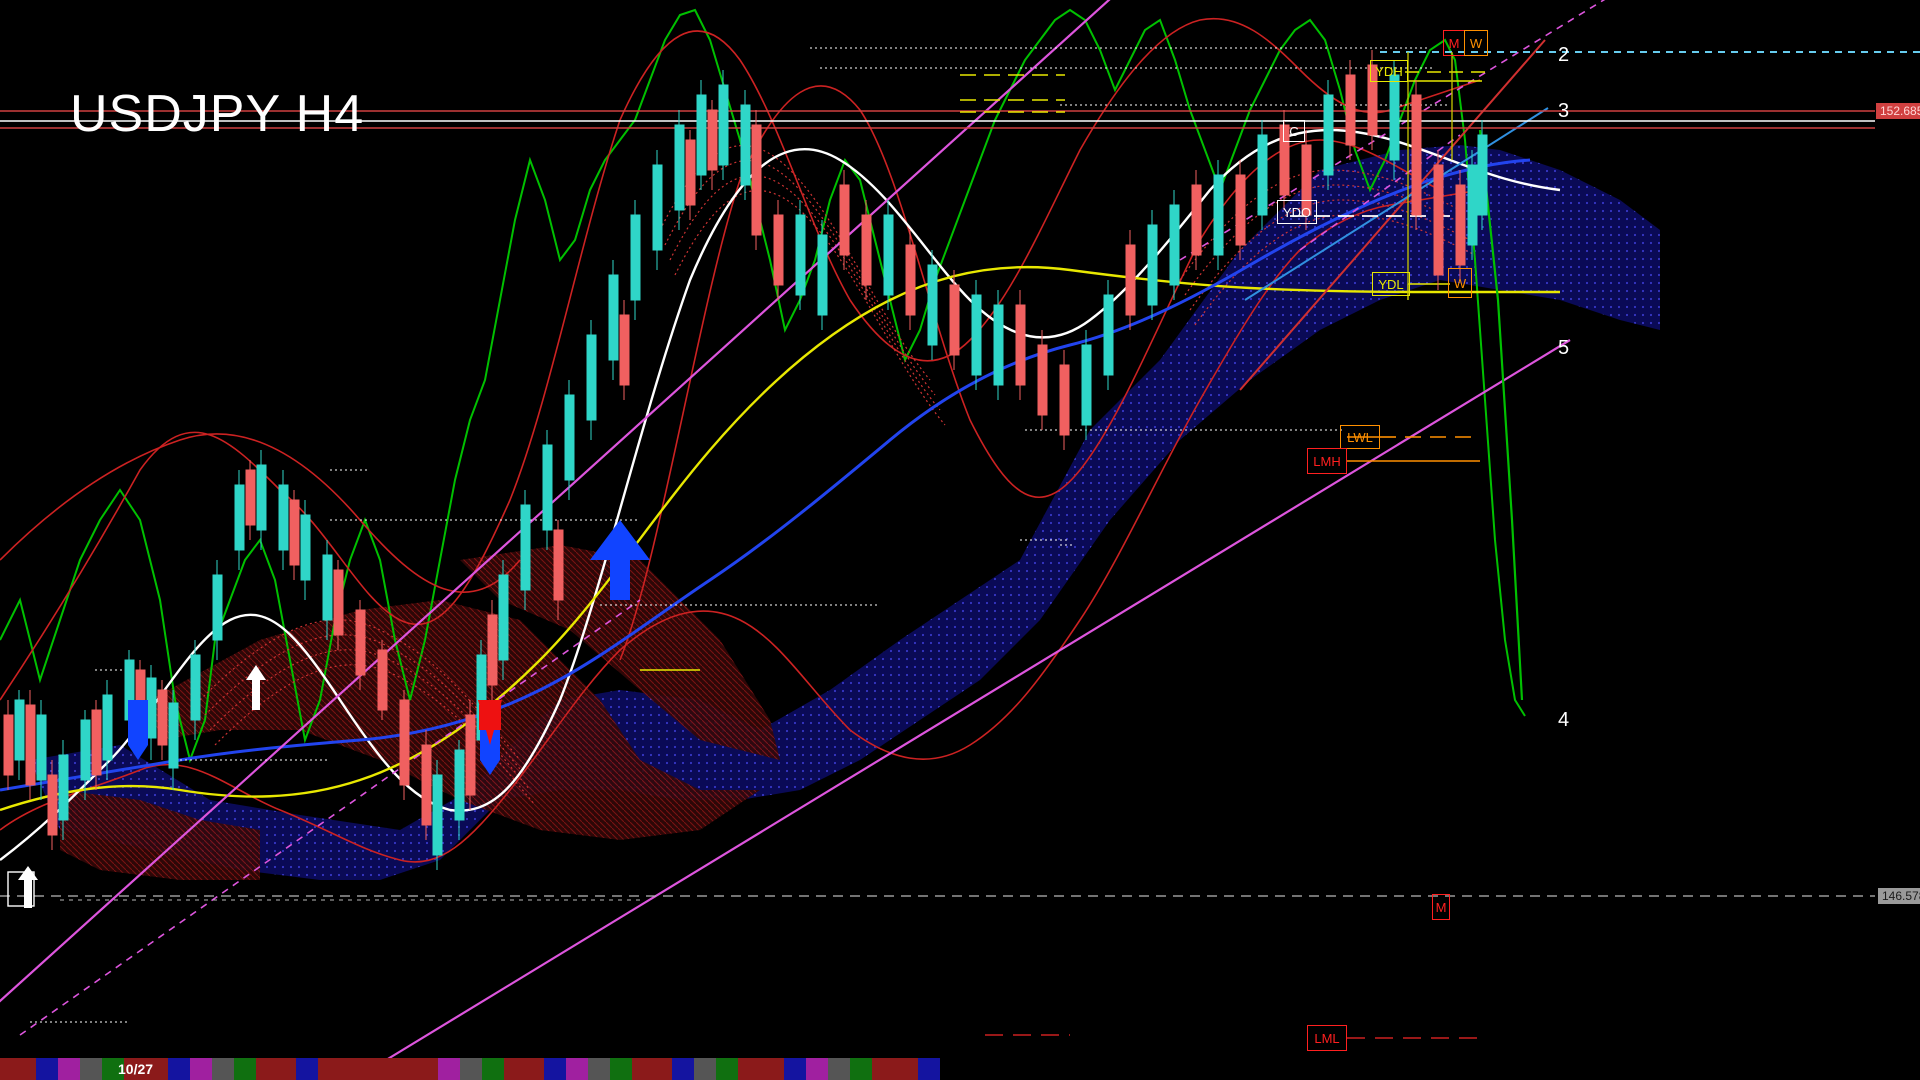 The image size is (1920, 1080). I want to click on trendline-number-3: 3, so click(1564, 111).